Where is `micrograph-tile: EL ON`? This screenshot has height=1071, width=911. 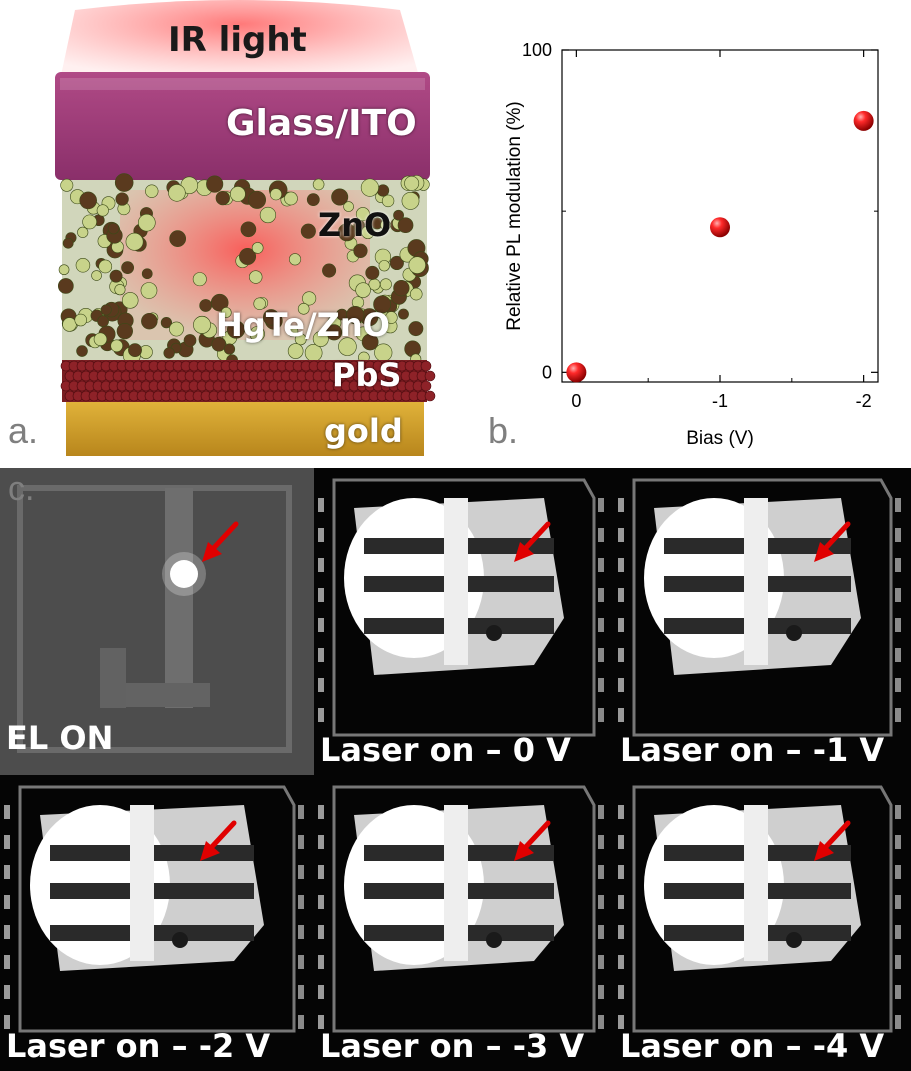 micrograph-tile: EL ON is located at coordinates (157, 621).